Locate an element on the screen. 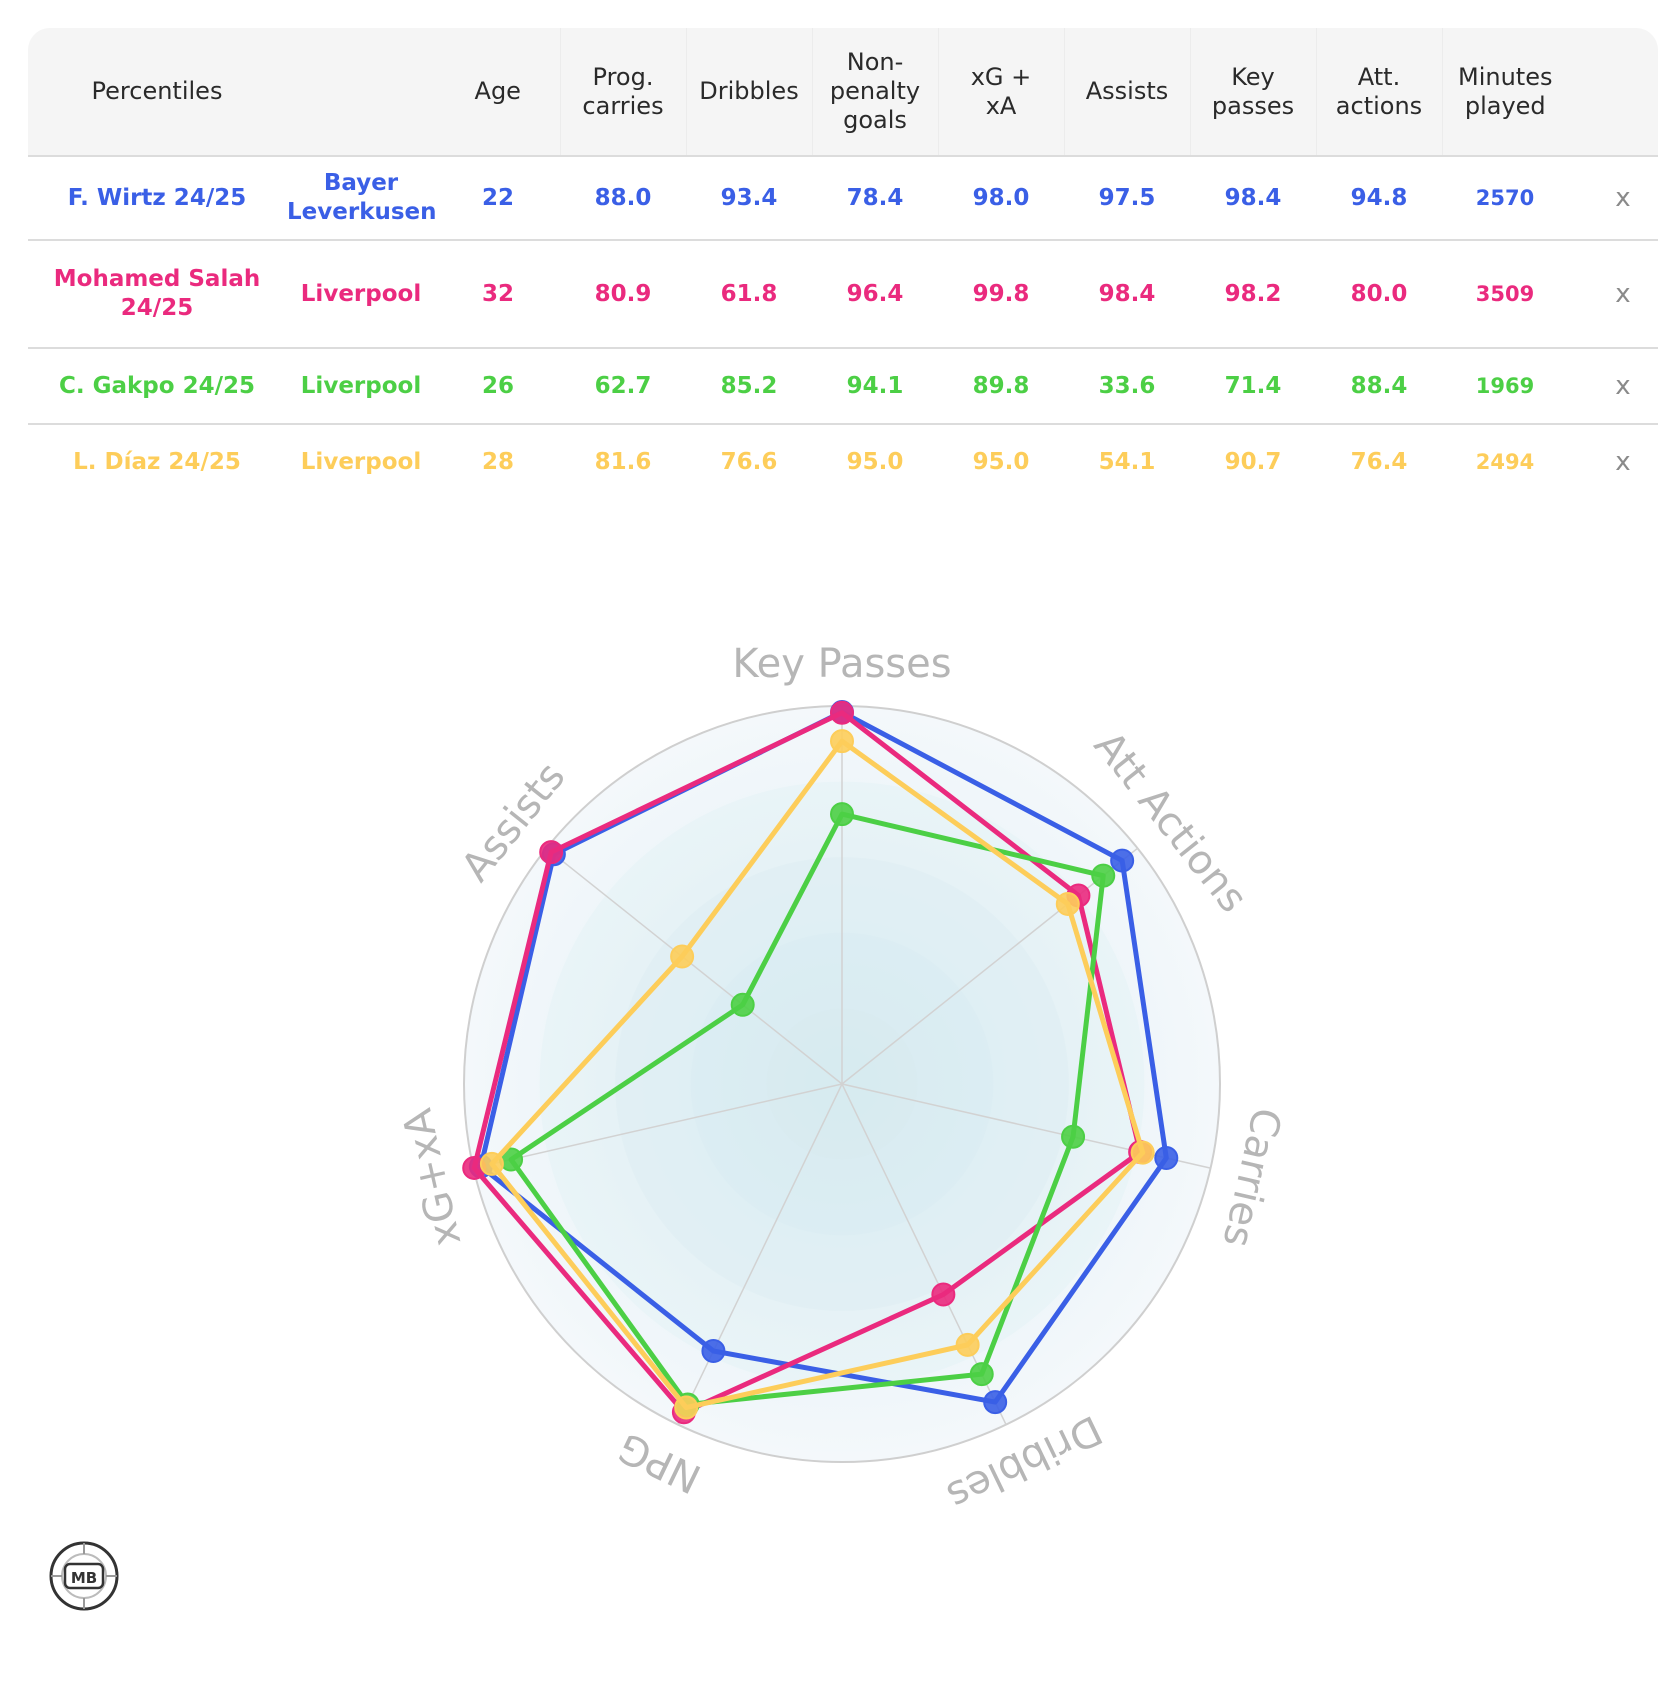 Image resolution: width=1680 pixels, height=1682 pixels. att-actions-value: 94.8 is located at coordinates (1379, 197).